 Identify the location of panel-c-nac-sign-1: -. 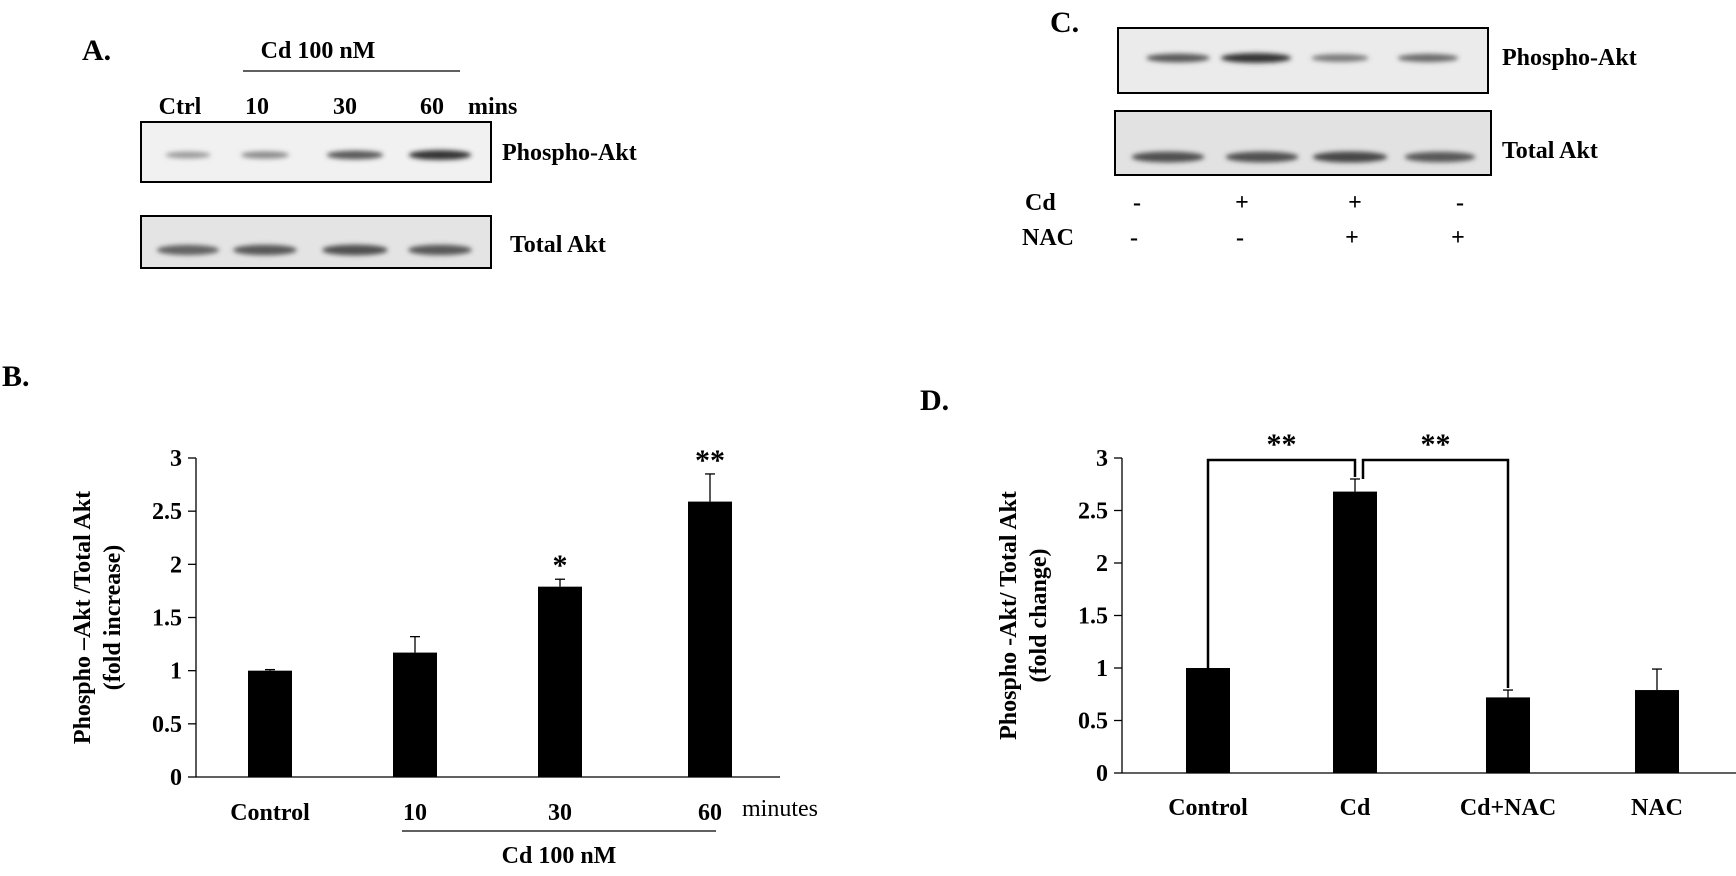
(1134, 238).